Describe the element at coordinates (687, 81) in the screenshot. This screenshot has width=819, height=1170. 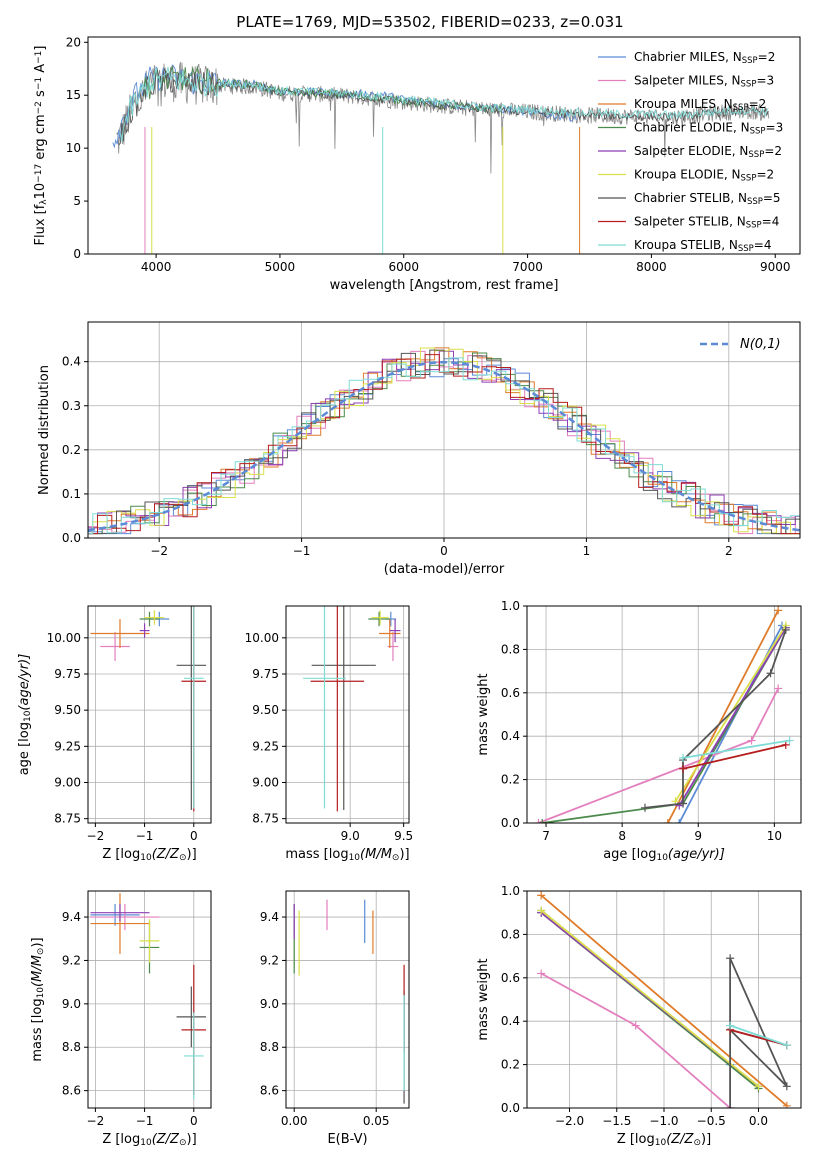
I see `legend-entry-part: Salpeter MILES, N` at that location.